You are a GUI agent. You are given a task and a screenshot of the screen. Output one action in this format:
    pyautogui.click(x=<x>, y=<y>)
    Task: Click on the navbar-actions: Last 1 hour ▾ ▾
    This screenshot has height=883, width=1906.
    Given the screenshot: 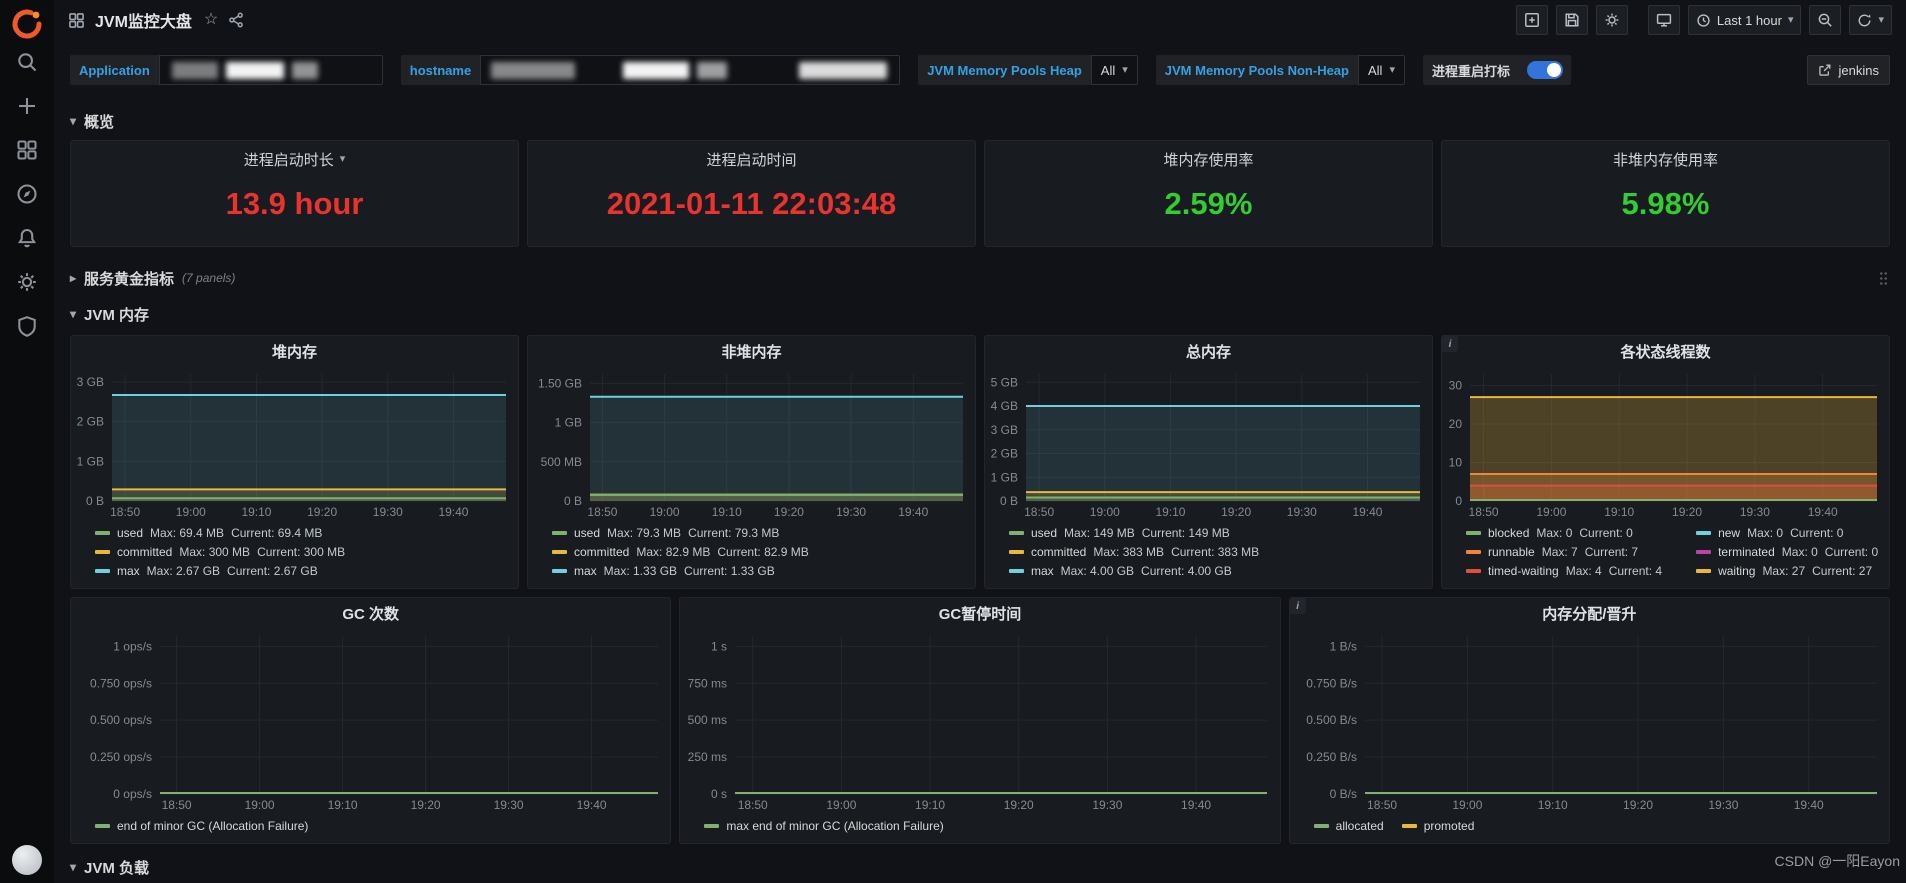 What is the action you would take?
    pyautogui.click(x=1703, y=20)
    